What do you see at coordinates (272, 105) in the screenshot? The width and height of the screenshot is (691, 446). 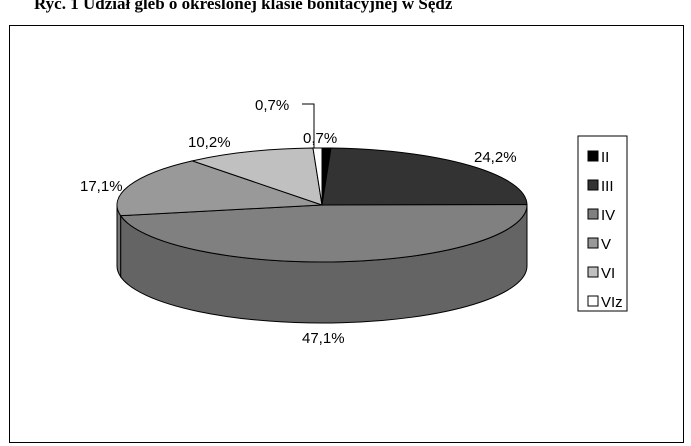 I see `data-label-viz: 0,7%` at bounding box center [272, 105].